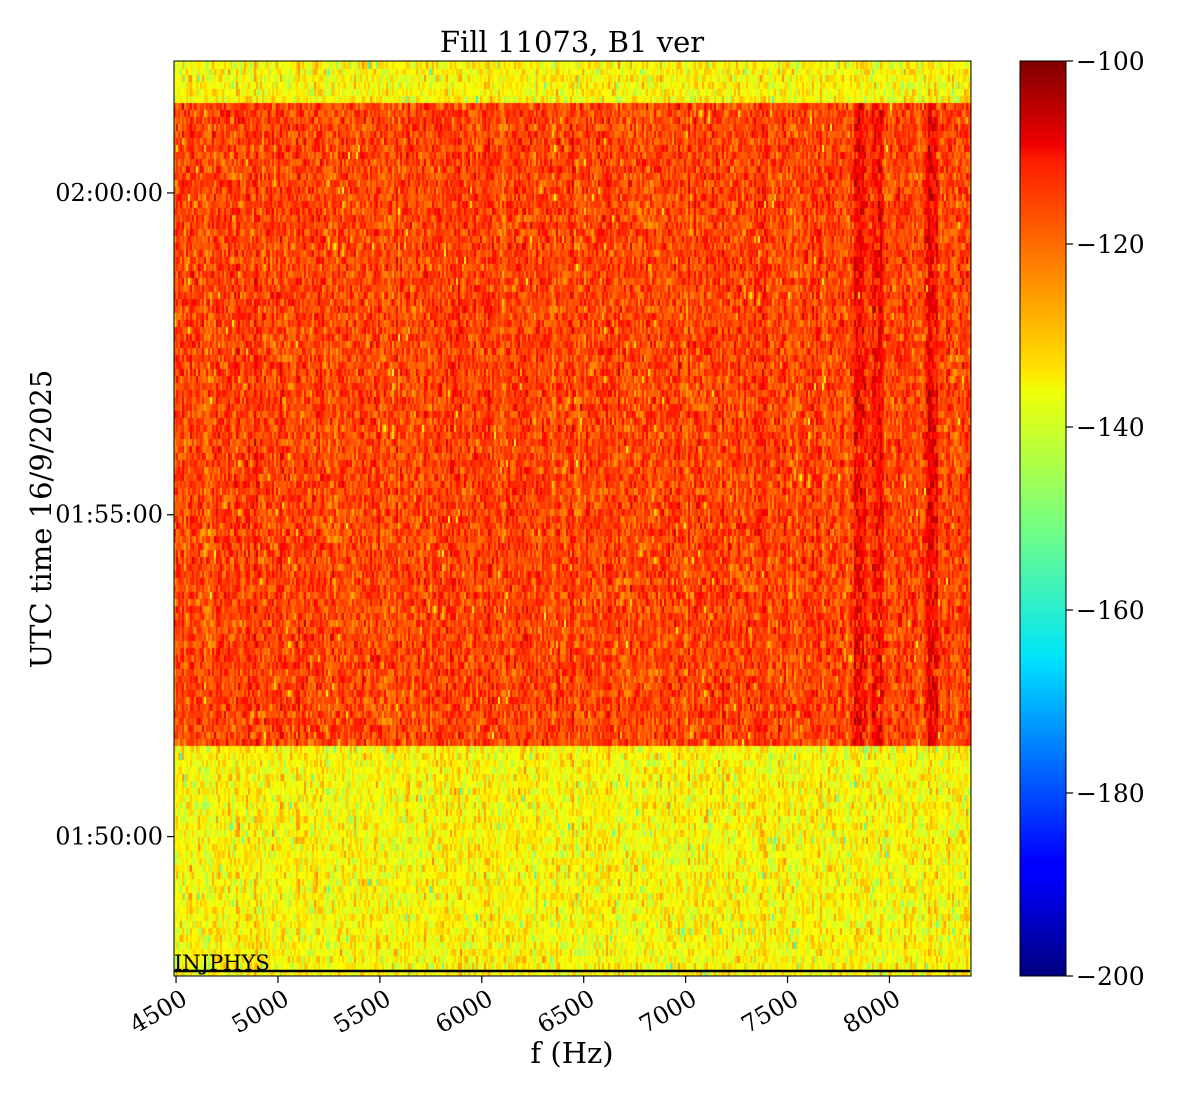 Image resolution: width=1200 pixels, height=1100 pixels. What do you see at coordinates (109, 515) in the screenshot?
I see `y-tick-label: 01:55:00` at bounding box center [109, 515].